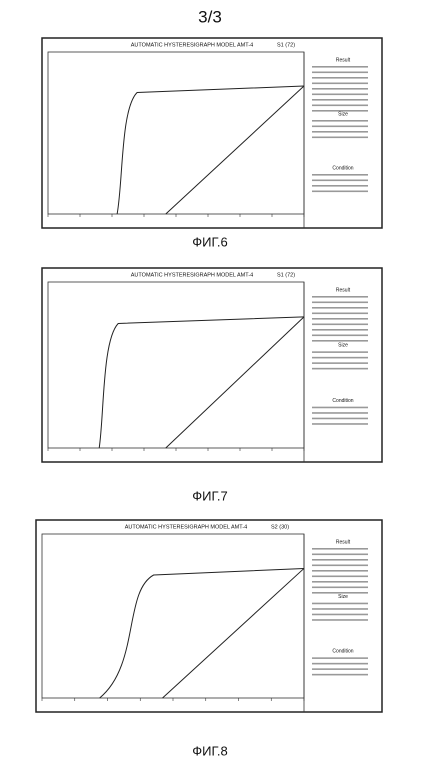  Describe the element at coordinates (210, 241) in the screenshot. I see `figure-caption: ФИГ.6` at that location.